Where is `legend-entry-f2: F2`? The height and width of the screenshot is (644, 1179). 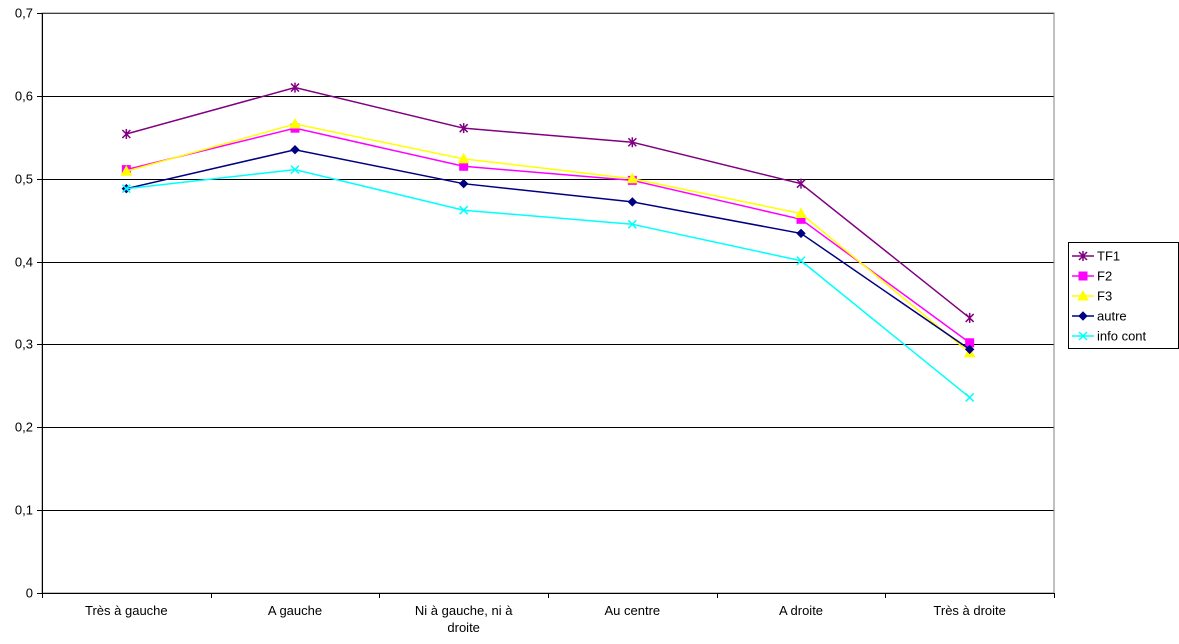 legend-entry-f2: F2 is located at coordinates (1092, 276).